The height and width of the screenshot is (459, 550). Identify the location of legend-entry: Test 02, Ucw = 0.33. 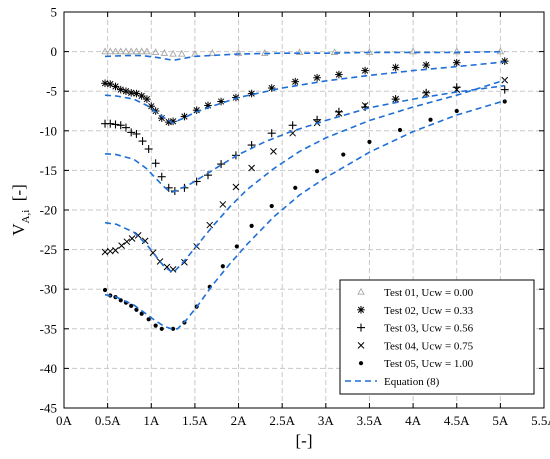
(415, 311).